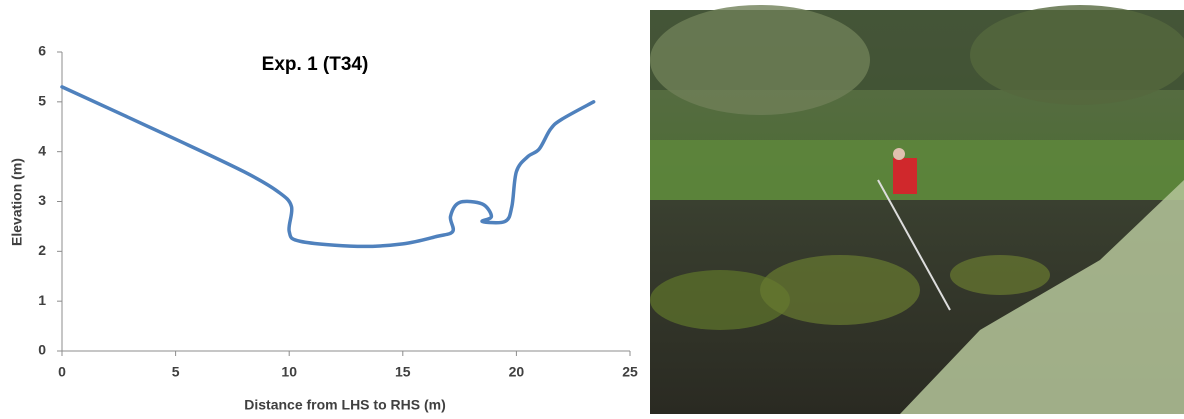  I want to click on y-tick-label: 1, so click(42, 300).